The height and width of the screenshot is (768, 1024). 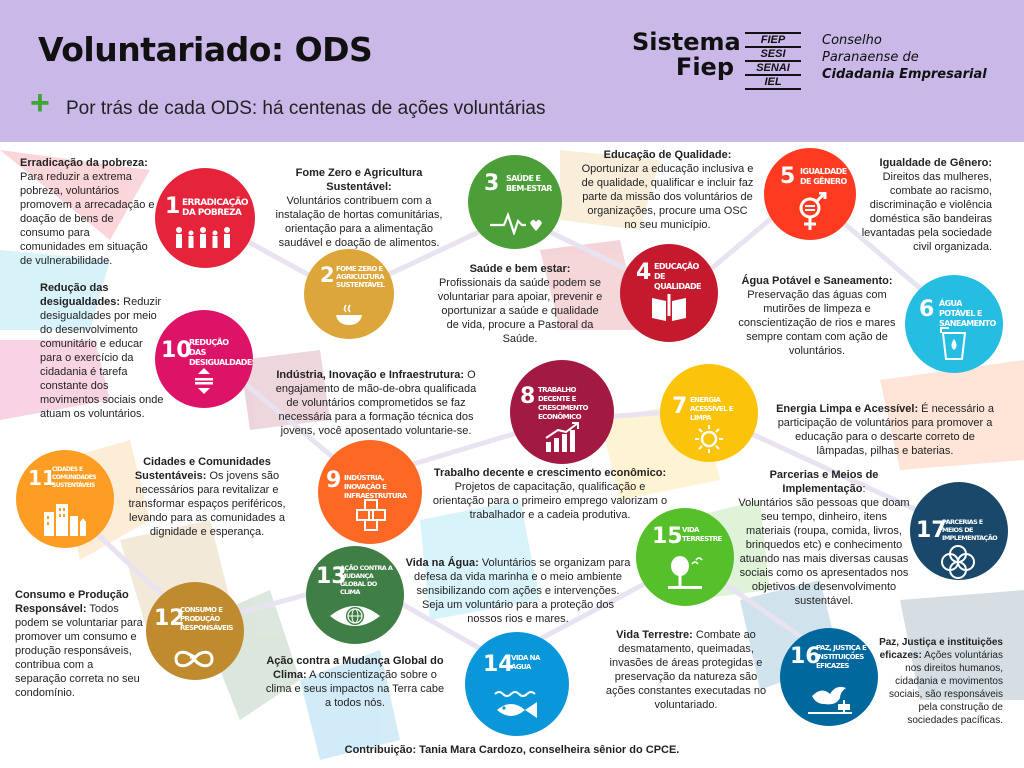 What do you see at coordinates (74, 477) in the screenshot?
I see `sdg-name: Cidades e comunidades sustentáveis` at bounding box center [74, 477].